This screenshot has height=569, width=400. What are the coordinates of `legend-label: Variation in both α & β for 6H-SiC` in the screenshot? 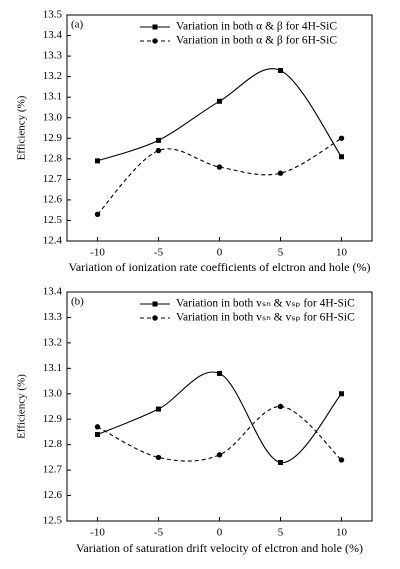 It's located at (256, 41).